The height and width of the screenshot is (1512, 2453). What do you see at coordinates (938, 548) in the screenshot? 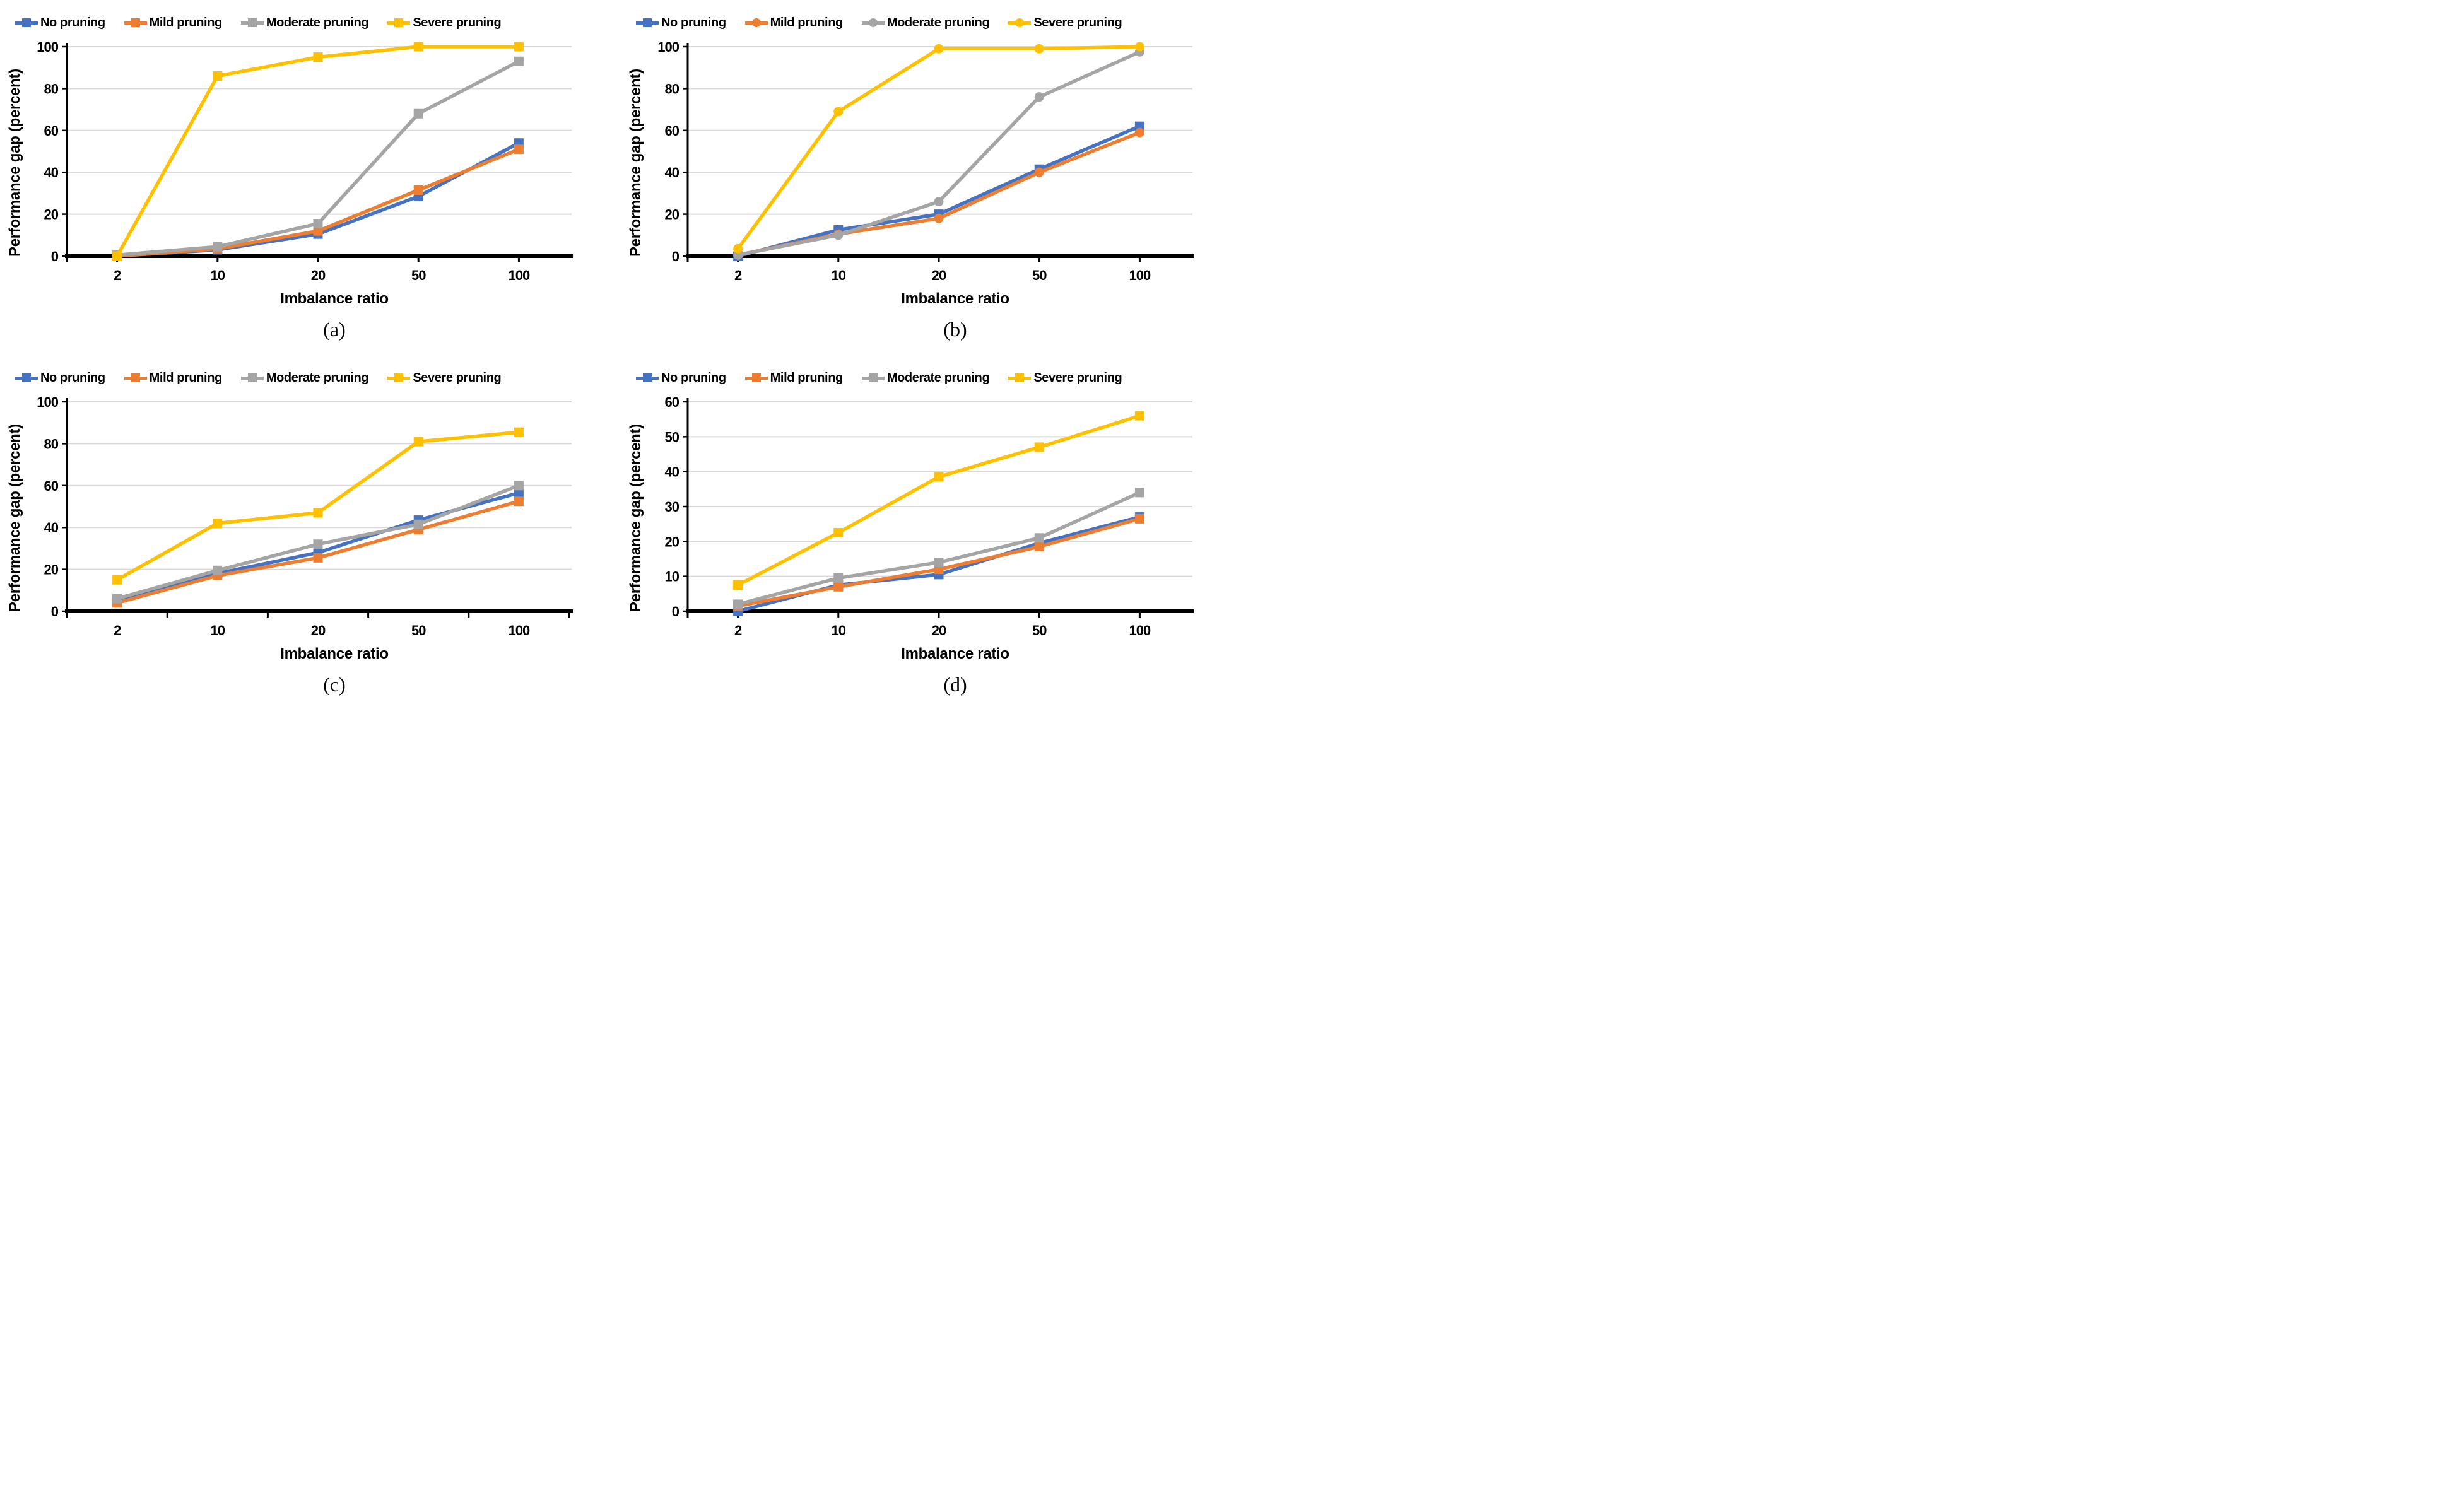
I see `series-moderate-pruning` at bounding box center [938, 548].